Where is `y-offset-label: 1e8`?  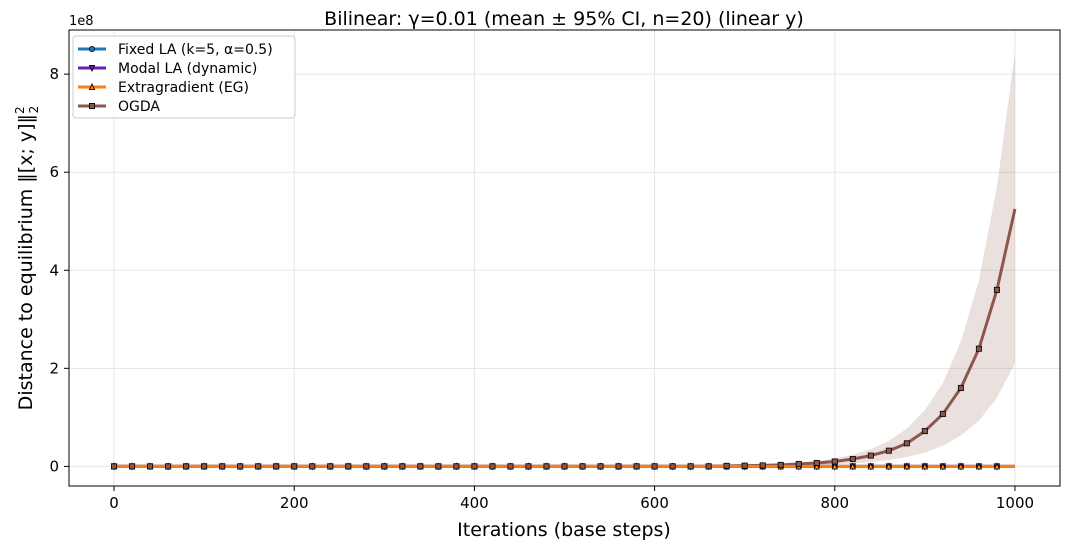 y-offset-label: 1e8 is located at coordinates (81, 21).